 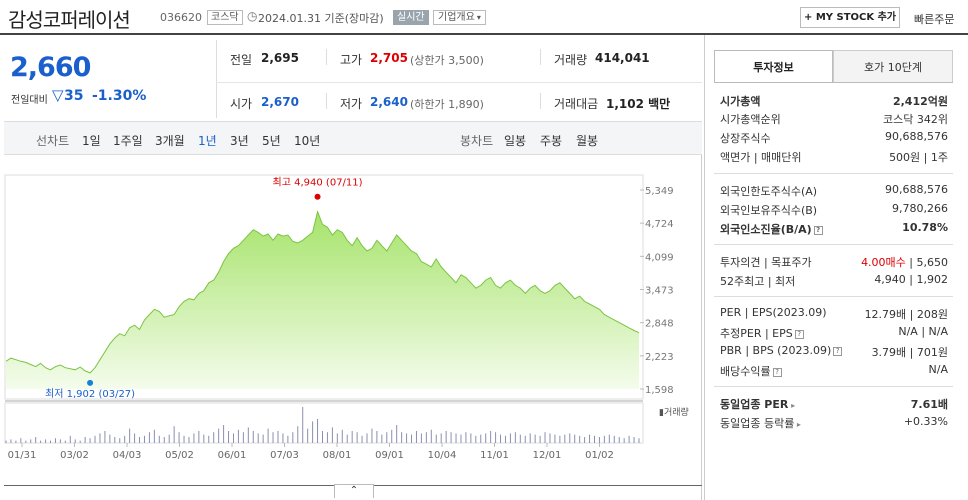 I want to click on tab-invest-info: 투자정보, so click(x=773, y=66).